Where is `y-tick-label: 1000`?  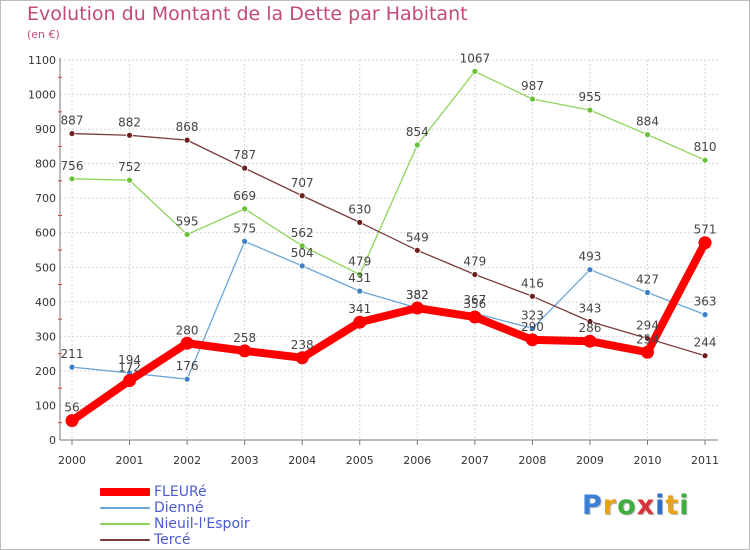
y-tick-label: 1000 is located at coordinates (42, 95).